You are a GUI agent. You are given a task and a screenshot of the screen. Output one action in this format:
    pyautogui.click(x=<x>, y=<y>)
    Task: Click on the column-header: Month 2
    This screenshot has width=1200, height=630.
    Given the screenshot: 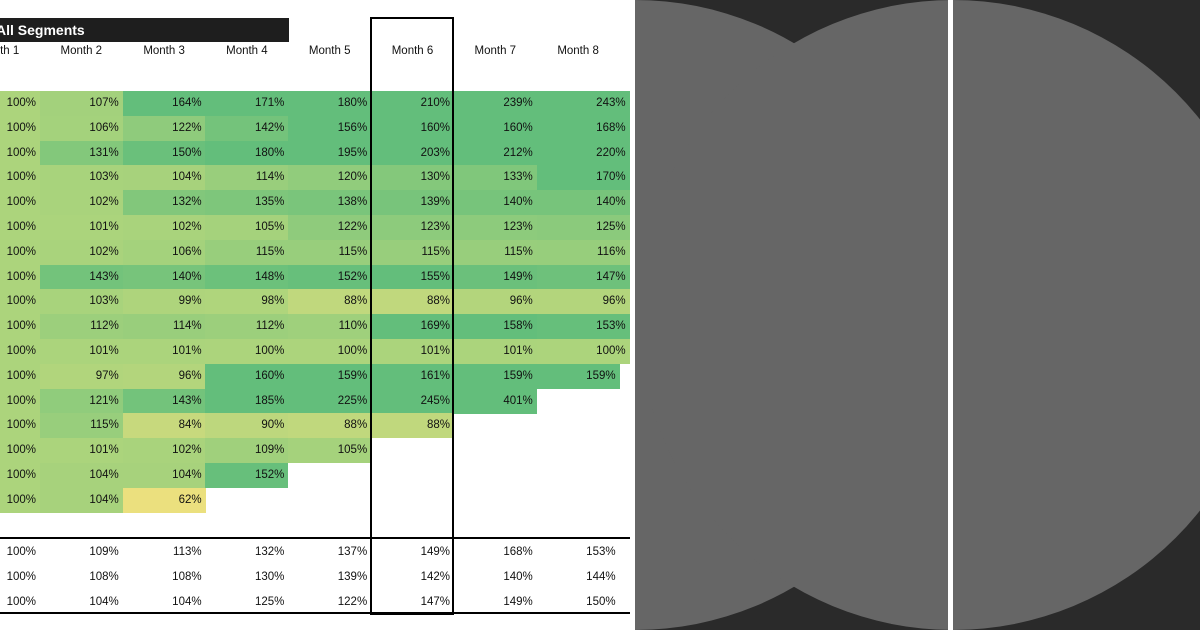 What is the action you would take?
    pyautogui.click(x=81, y=51)
    